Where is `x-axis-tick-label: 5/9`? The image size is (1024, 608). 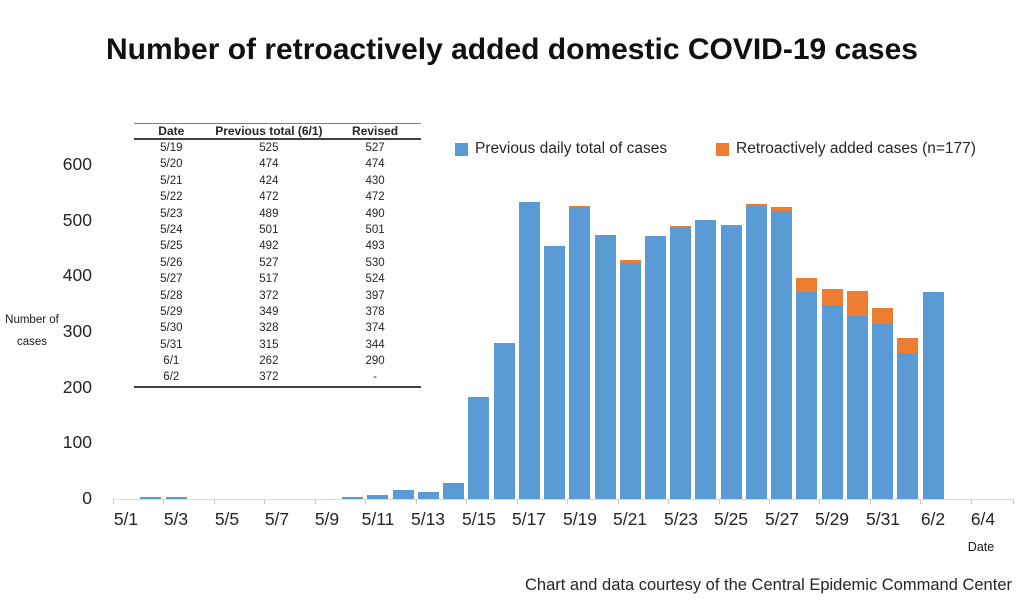
x-axis-tick-label: 5/9 is located at coordinates (327, 519).